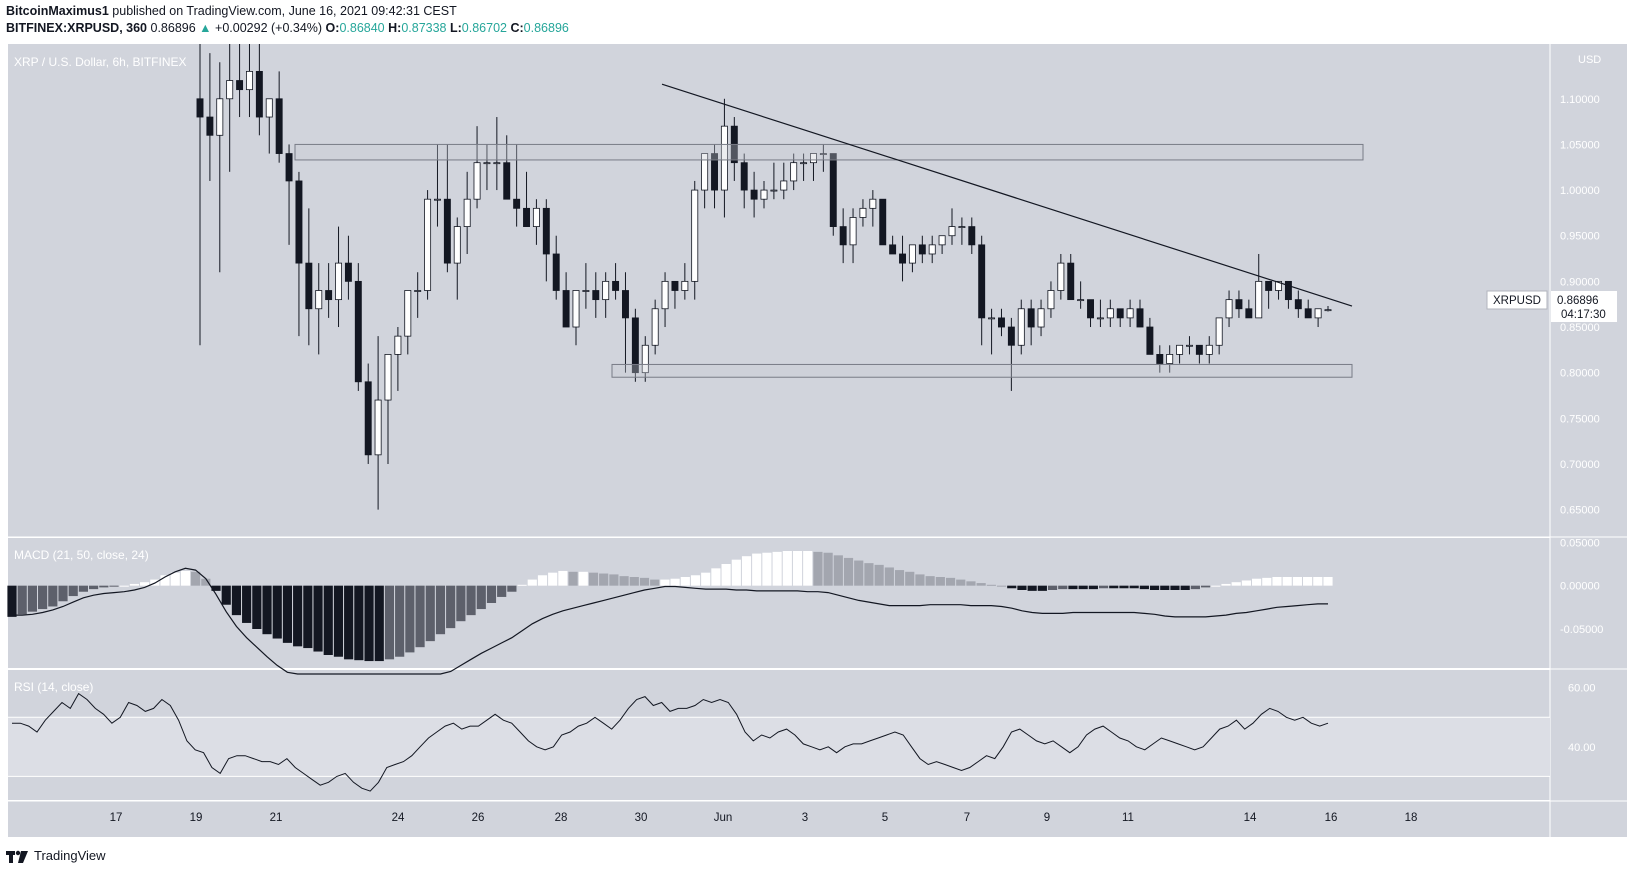 Image resolution: width=1627 pixels, height=872 pixels. Describe the element at coordinates (1588, 440) in the screenshot. I see `price-scale-pane` at that location.